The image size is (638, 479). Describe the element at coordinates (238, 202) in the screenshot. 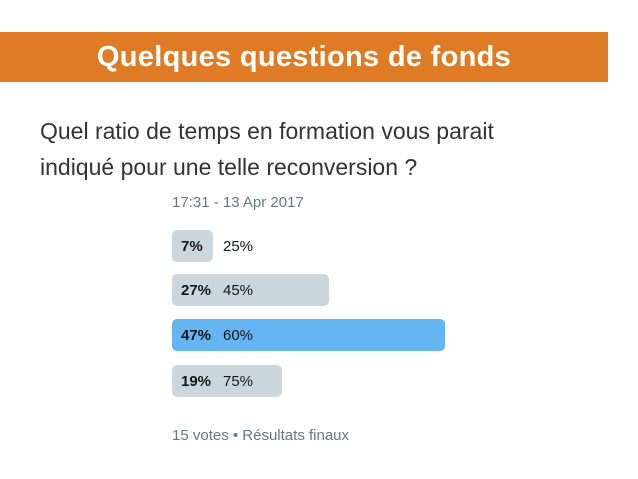

I see `poll-timestamp: 17:31 - 13 Apr 2017` at that location.